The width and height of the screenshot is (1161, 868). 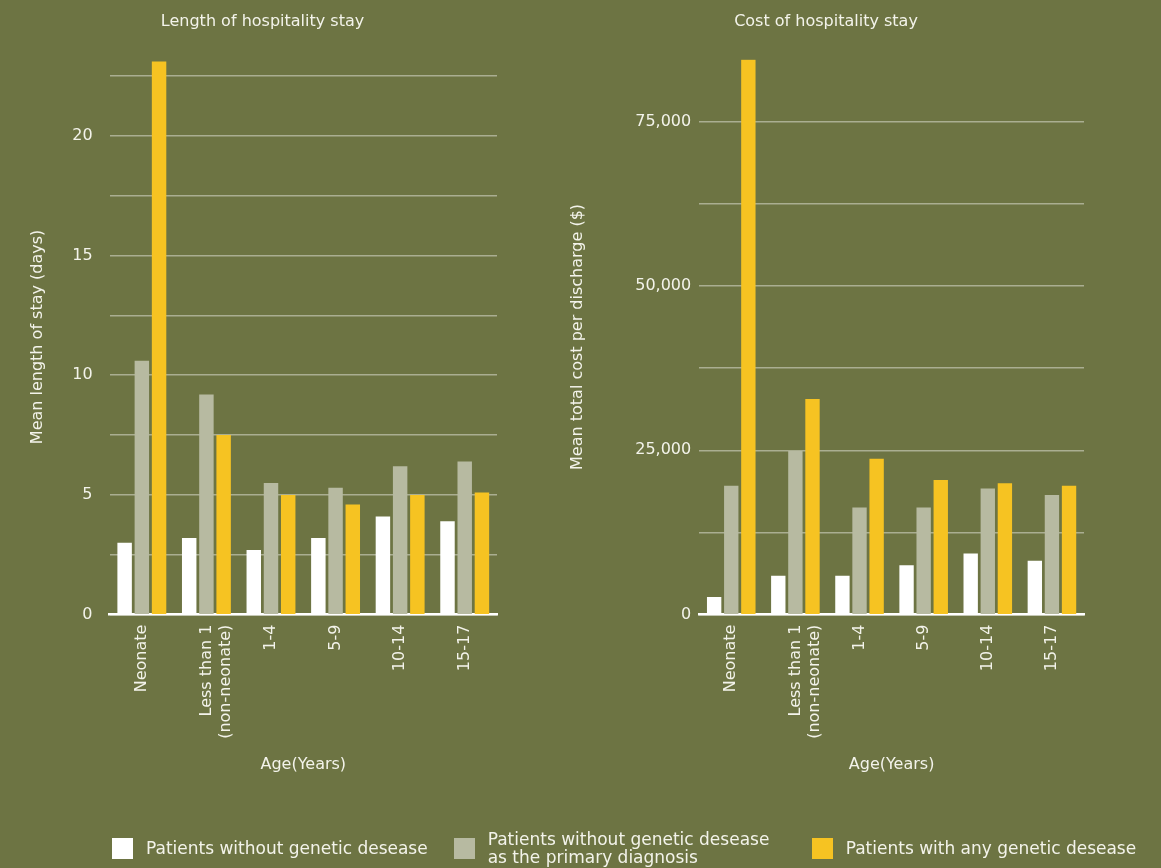 What do you see at coordinates (36, 337) in the screenshot?
I see `y-axis-title: Mean length of stay (days)` at bounding box center [36, 337].